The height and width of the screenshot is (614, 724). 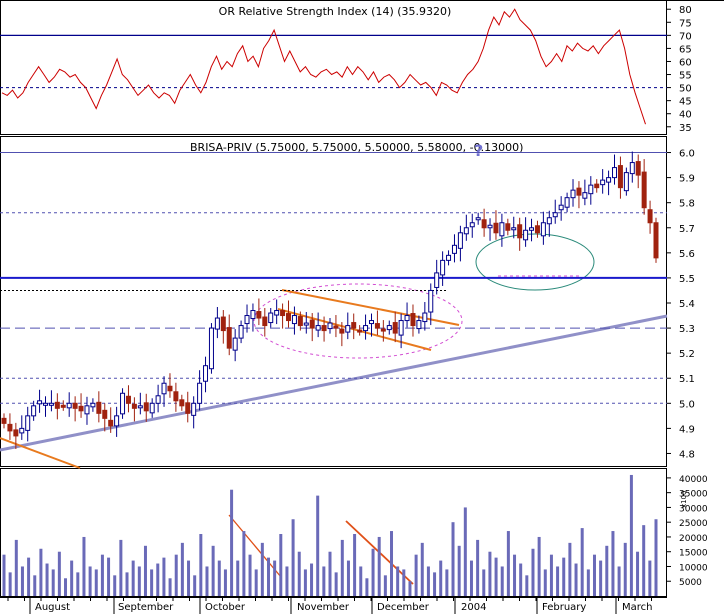 What do you see at coordinates (52, 607) in the screenshot?
I see `x-tick-label: August` at bounding box center [52, 607].